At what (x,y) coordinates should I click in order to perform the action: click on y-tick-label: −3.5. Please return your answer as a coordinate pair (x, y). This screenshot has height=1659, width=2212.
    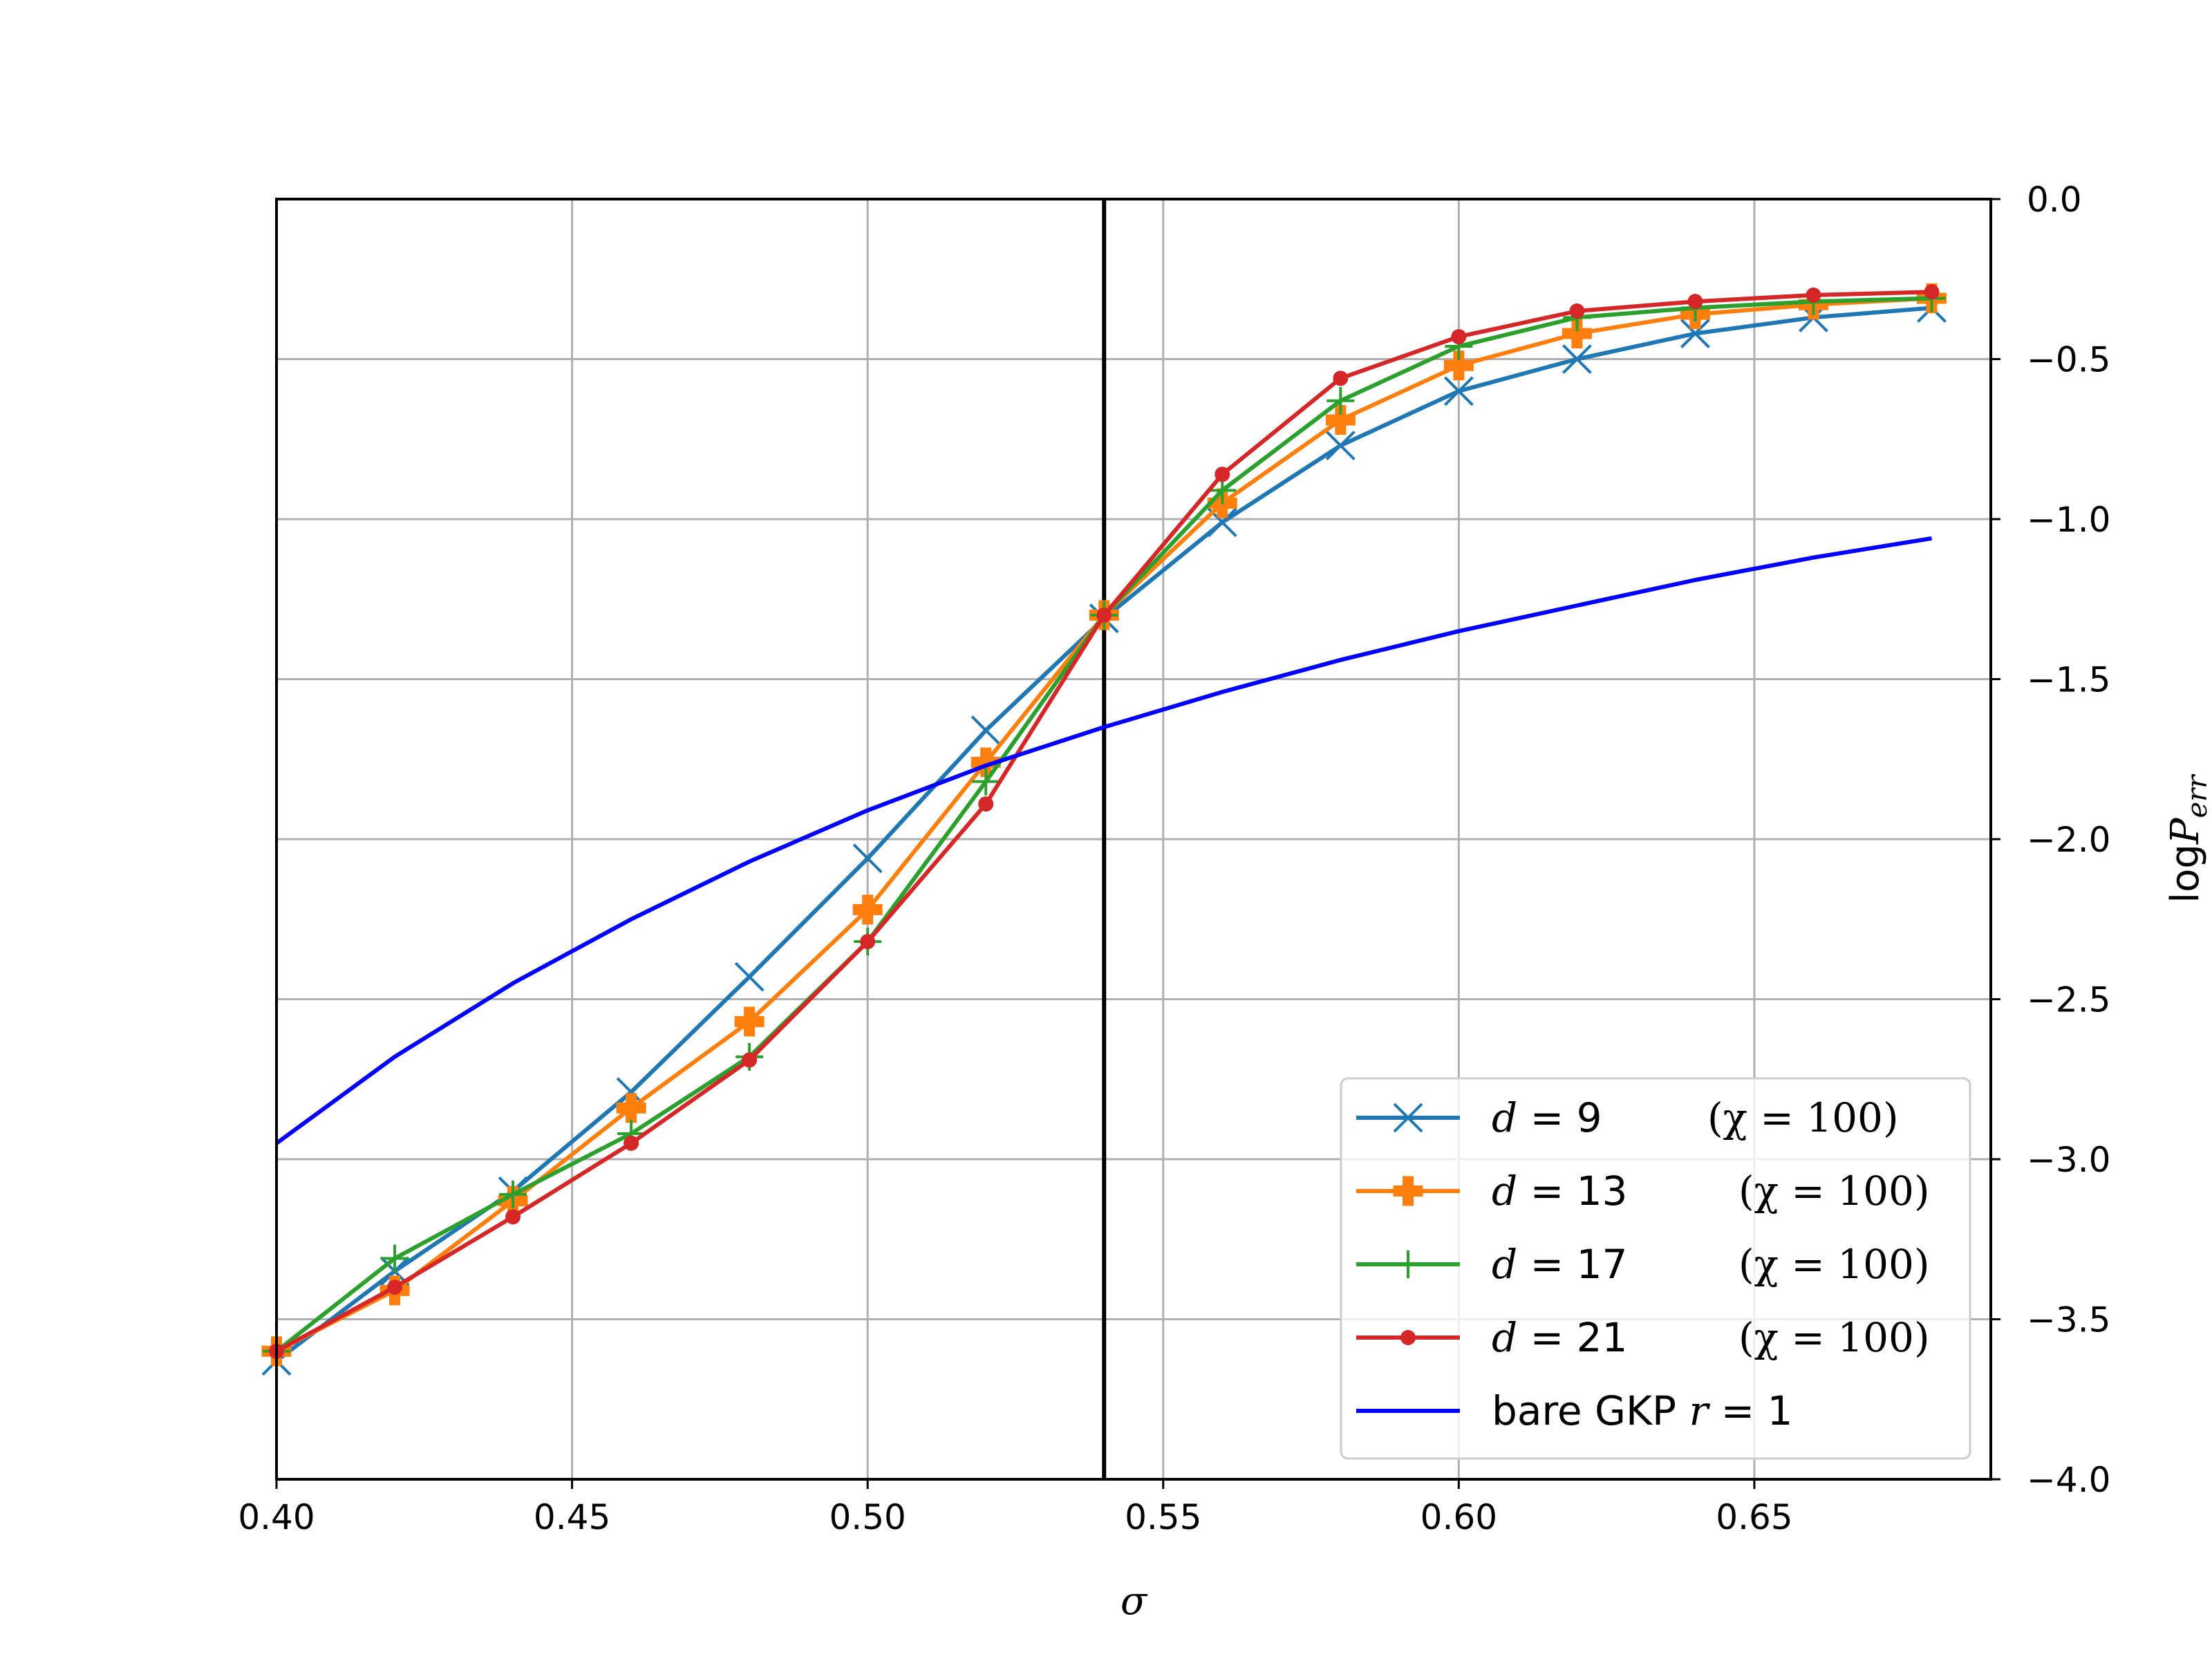
    Looking at the image, I should click on (2068, 1320).